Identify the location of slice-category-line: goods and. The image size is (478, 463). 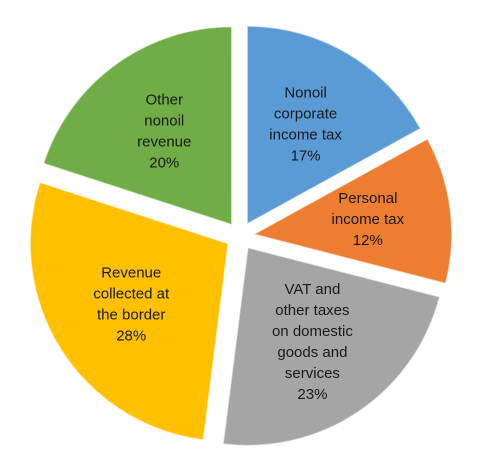
(312, 352).